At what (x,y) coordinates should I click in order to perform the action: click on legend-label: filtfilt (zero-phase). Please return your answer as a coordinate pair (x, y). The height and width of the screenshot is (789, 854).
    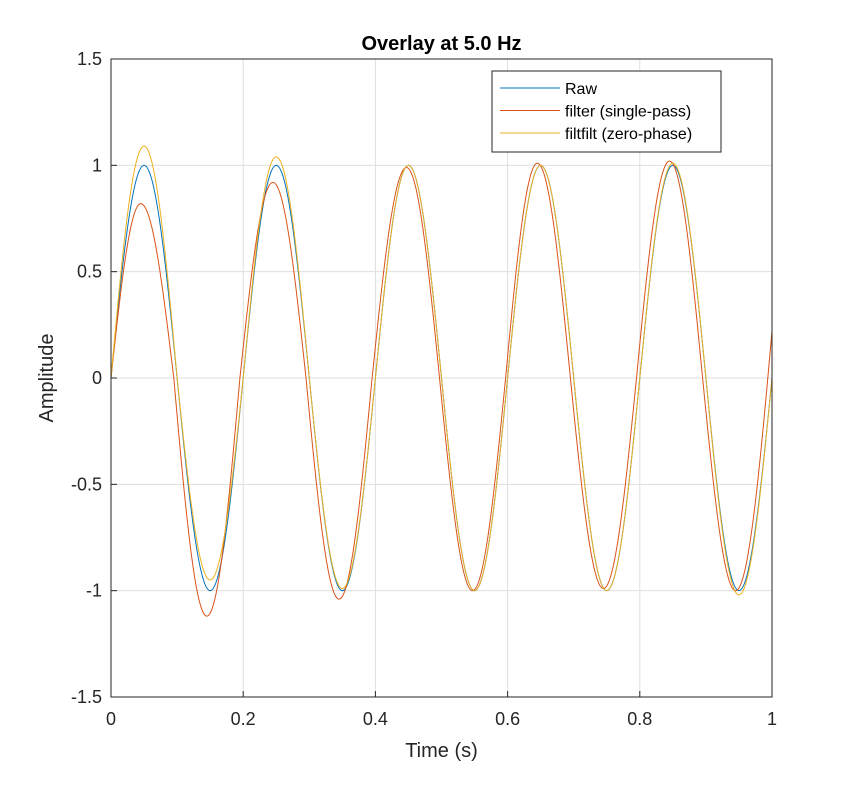
    Looking at the image, I should click on (628, 134).